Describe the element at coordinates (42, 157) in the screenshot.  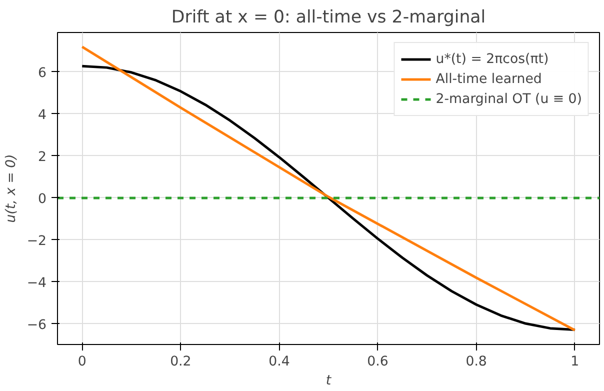
I see `y-tick-label: 2` at that location.